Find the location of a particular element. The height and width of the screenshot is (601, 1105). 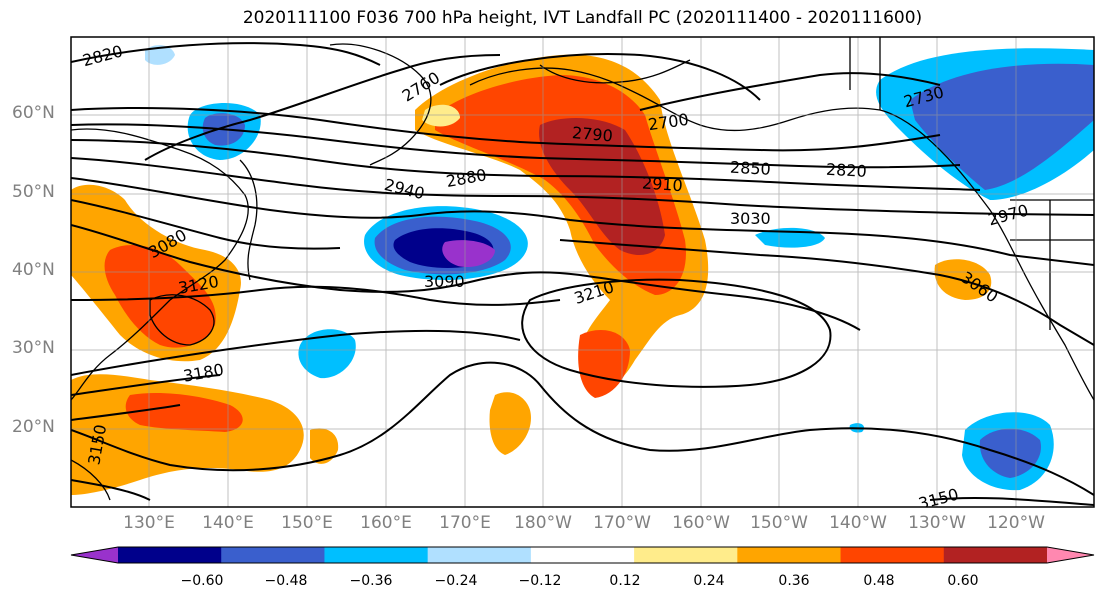

lon-label-160w: 160°W is located at coordinates (701, 523).